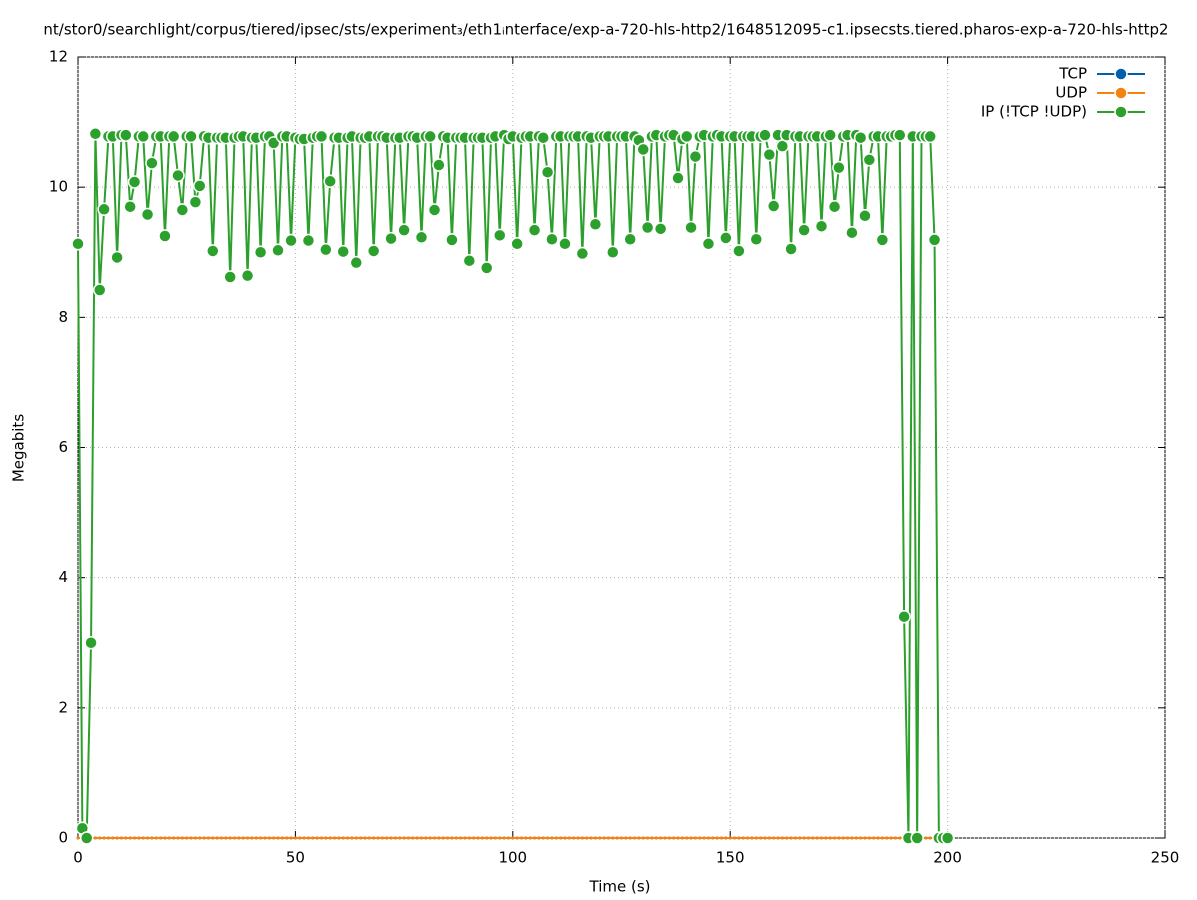 Image resolution: width=1197 pixels, height=900 pixels. Describe the element at coordinates (620, 887) in the screenshot. I see `x-axis-label: Time (s)` at that location.